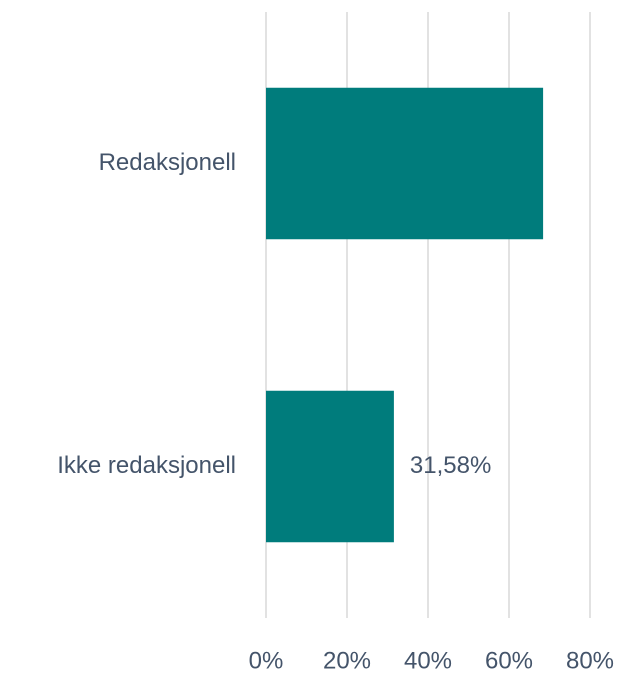 The width and height of the screenshot is (624, 674). Describe the element at coordinates (347, 660) in the screenshot. I see `x-tick-label: 20%` at that location.